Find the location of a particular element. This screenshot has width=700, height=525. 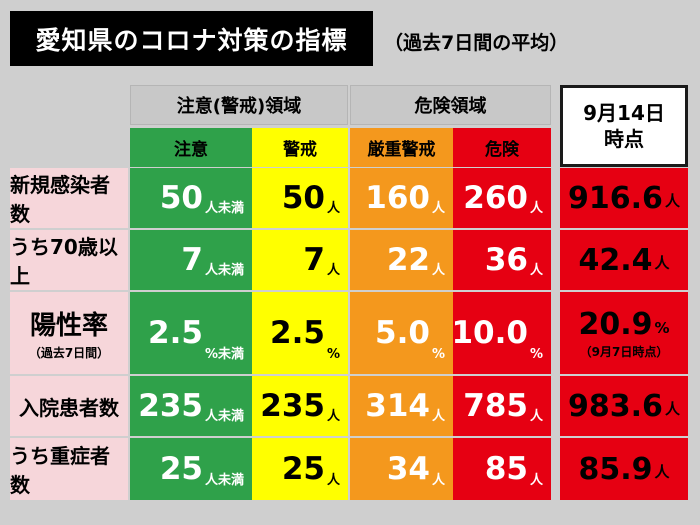

cell-new-cases-danger: 260 人 is located at coordinates (502, 198).